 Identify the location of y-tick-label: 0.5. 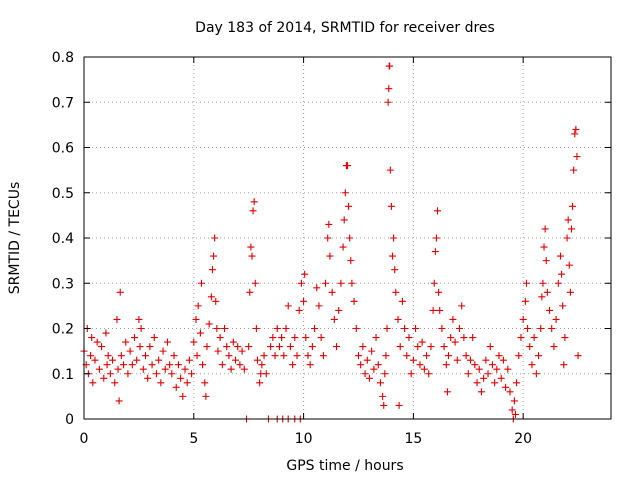
(63, 194).